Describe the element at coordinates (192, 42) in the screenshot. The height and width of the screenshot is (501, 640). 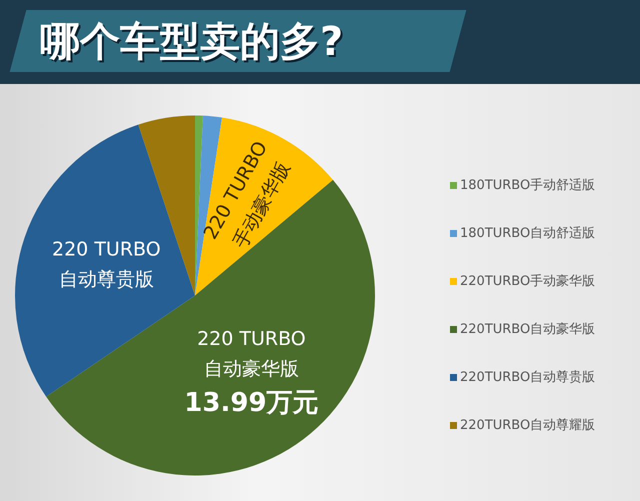
I see `chart-title: 哪个车型卖的多?` at that location.